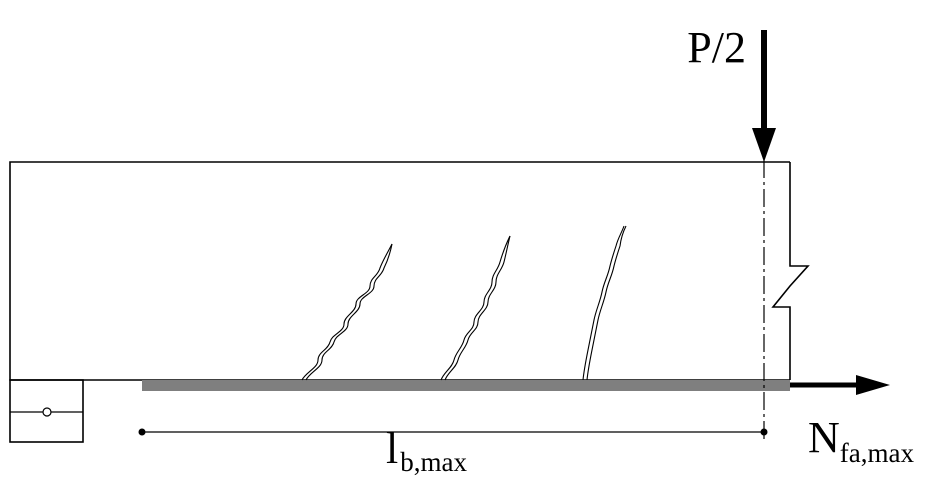  I want to click on bond-length-dimension, so click(453, 432).